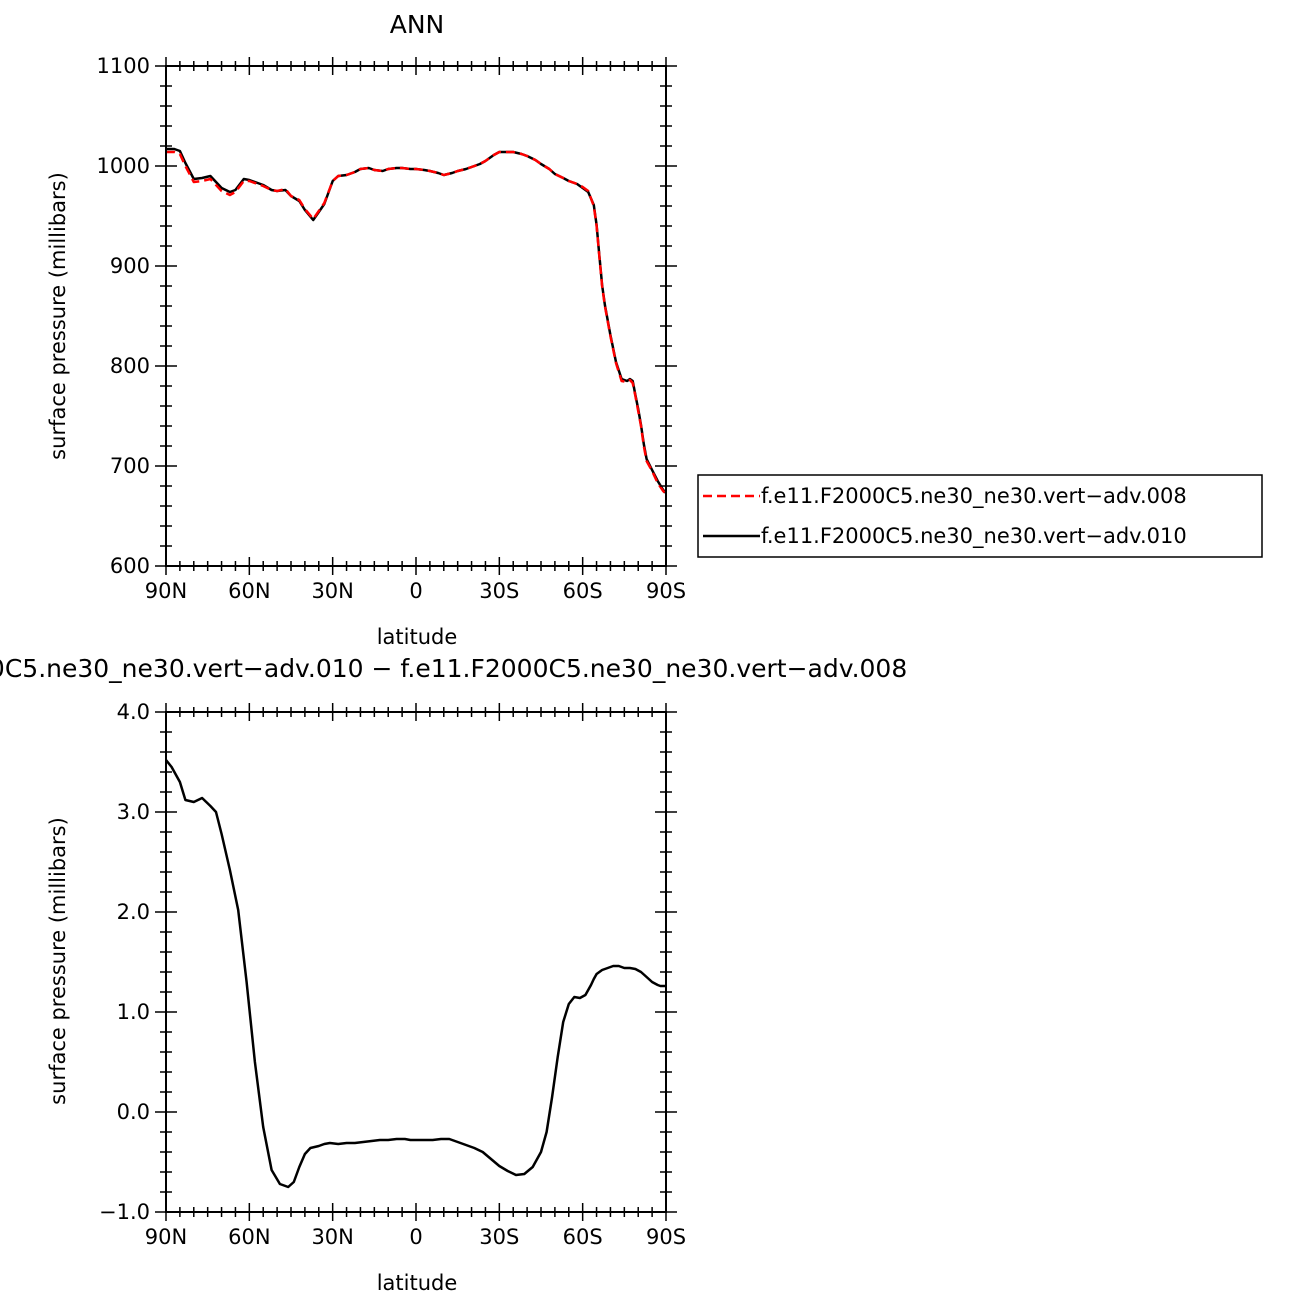 This screenshot has width=1306, height=1303. What do you see at coordinates (417, 24) in the screenshot?
I see `top-plot-title: ANN` at bounding box center [417, 24].